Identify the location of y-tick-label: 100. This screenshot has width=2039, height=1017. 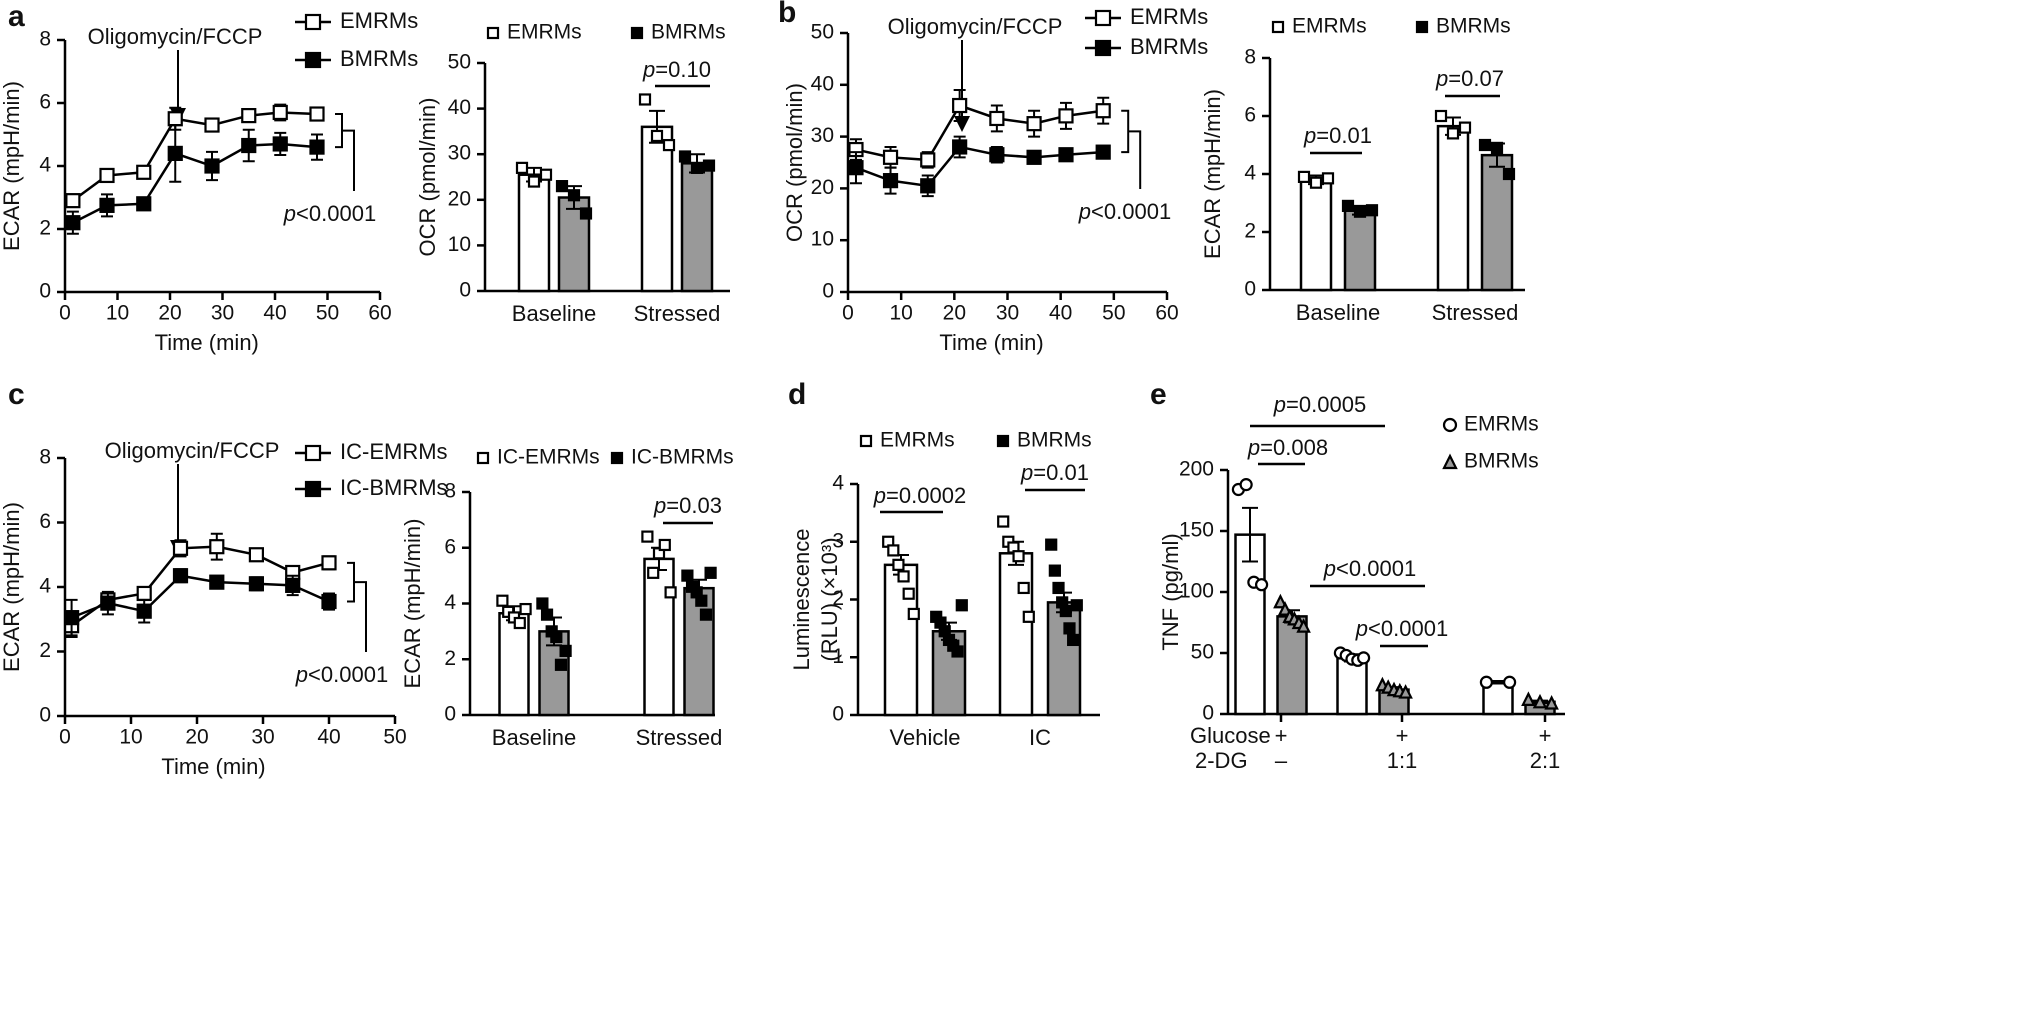
(1196, 591).